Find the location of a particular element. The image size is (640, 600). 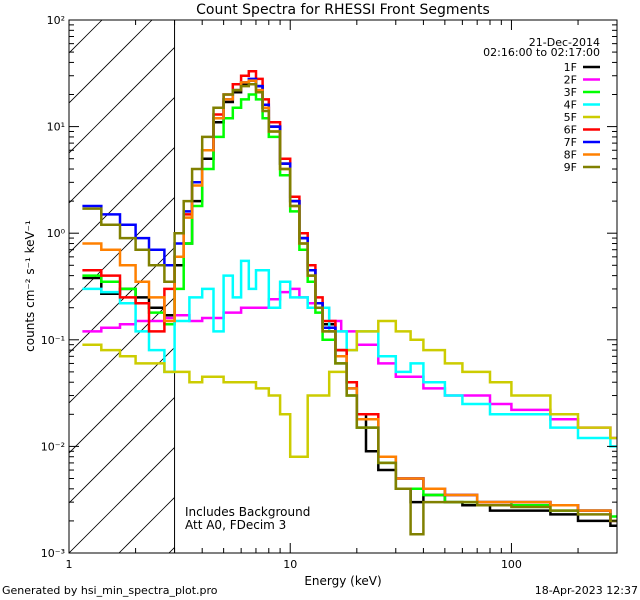

x-tick-label: 1 is located at coordinates (69, 564).